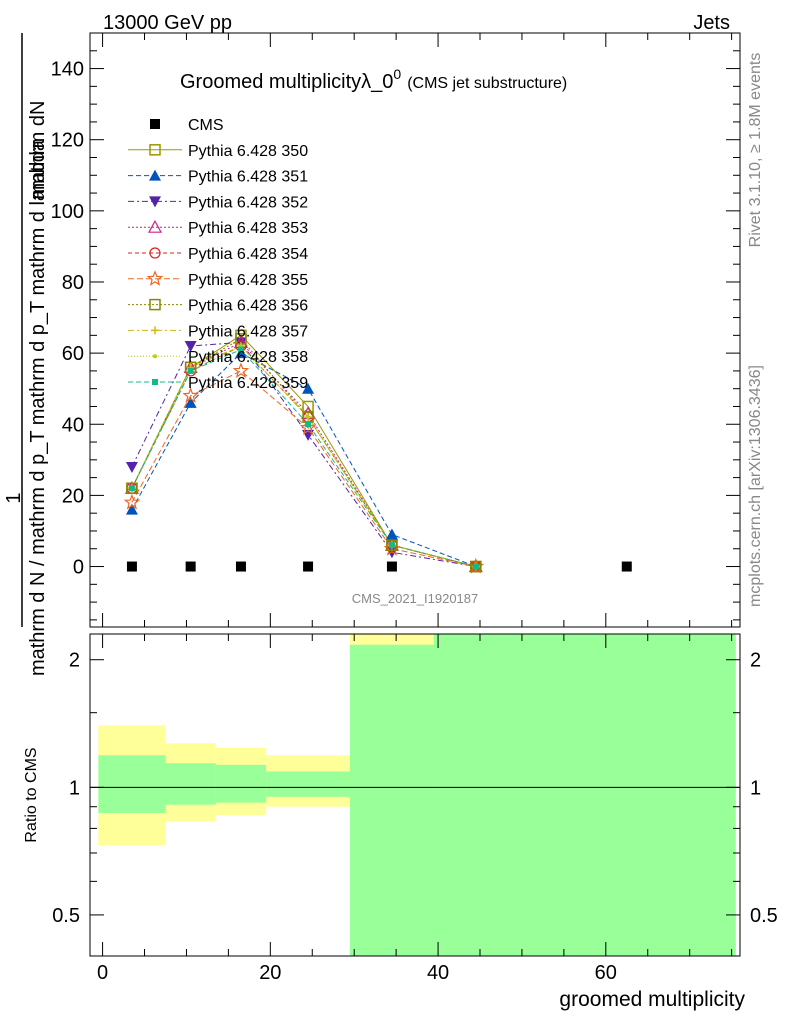  What do you see at coordinates (206, 125) in the screenshot?
I see `legend-label: CMS` at bounding box center [206, 125].